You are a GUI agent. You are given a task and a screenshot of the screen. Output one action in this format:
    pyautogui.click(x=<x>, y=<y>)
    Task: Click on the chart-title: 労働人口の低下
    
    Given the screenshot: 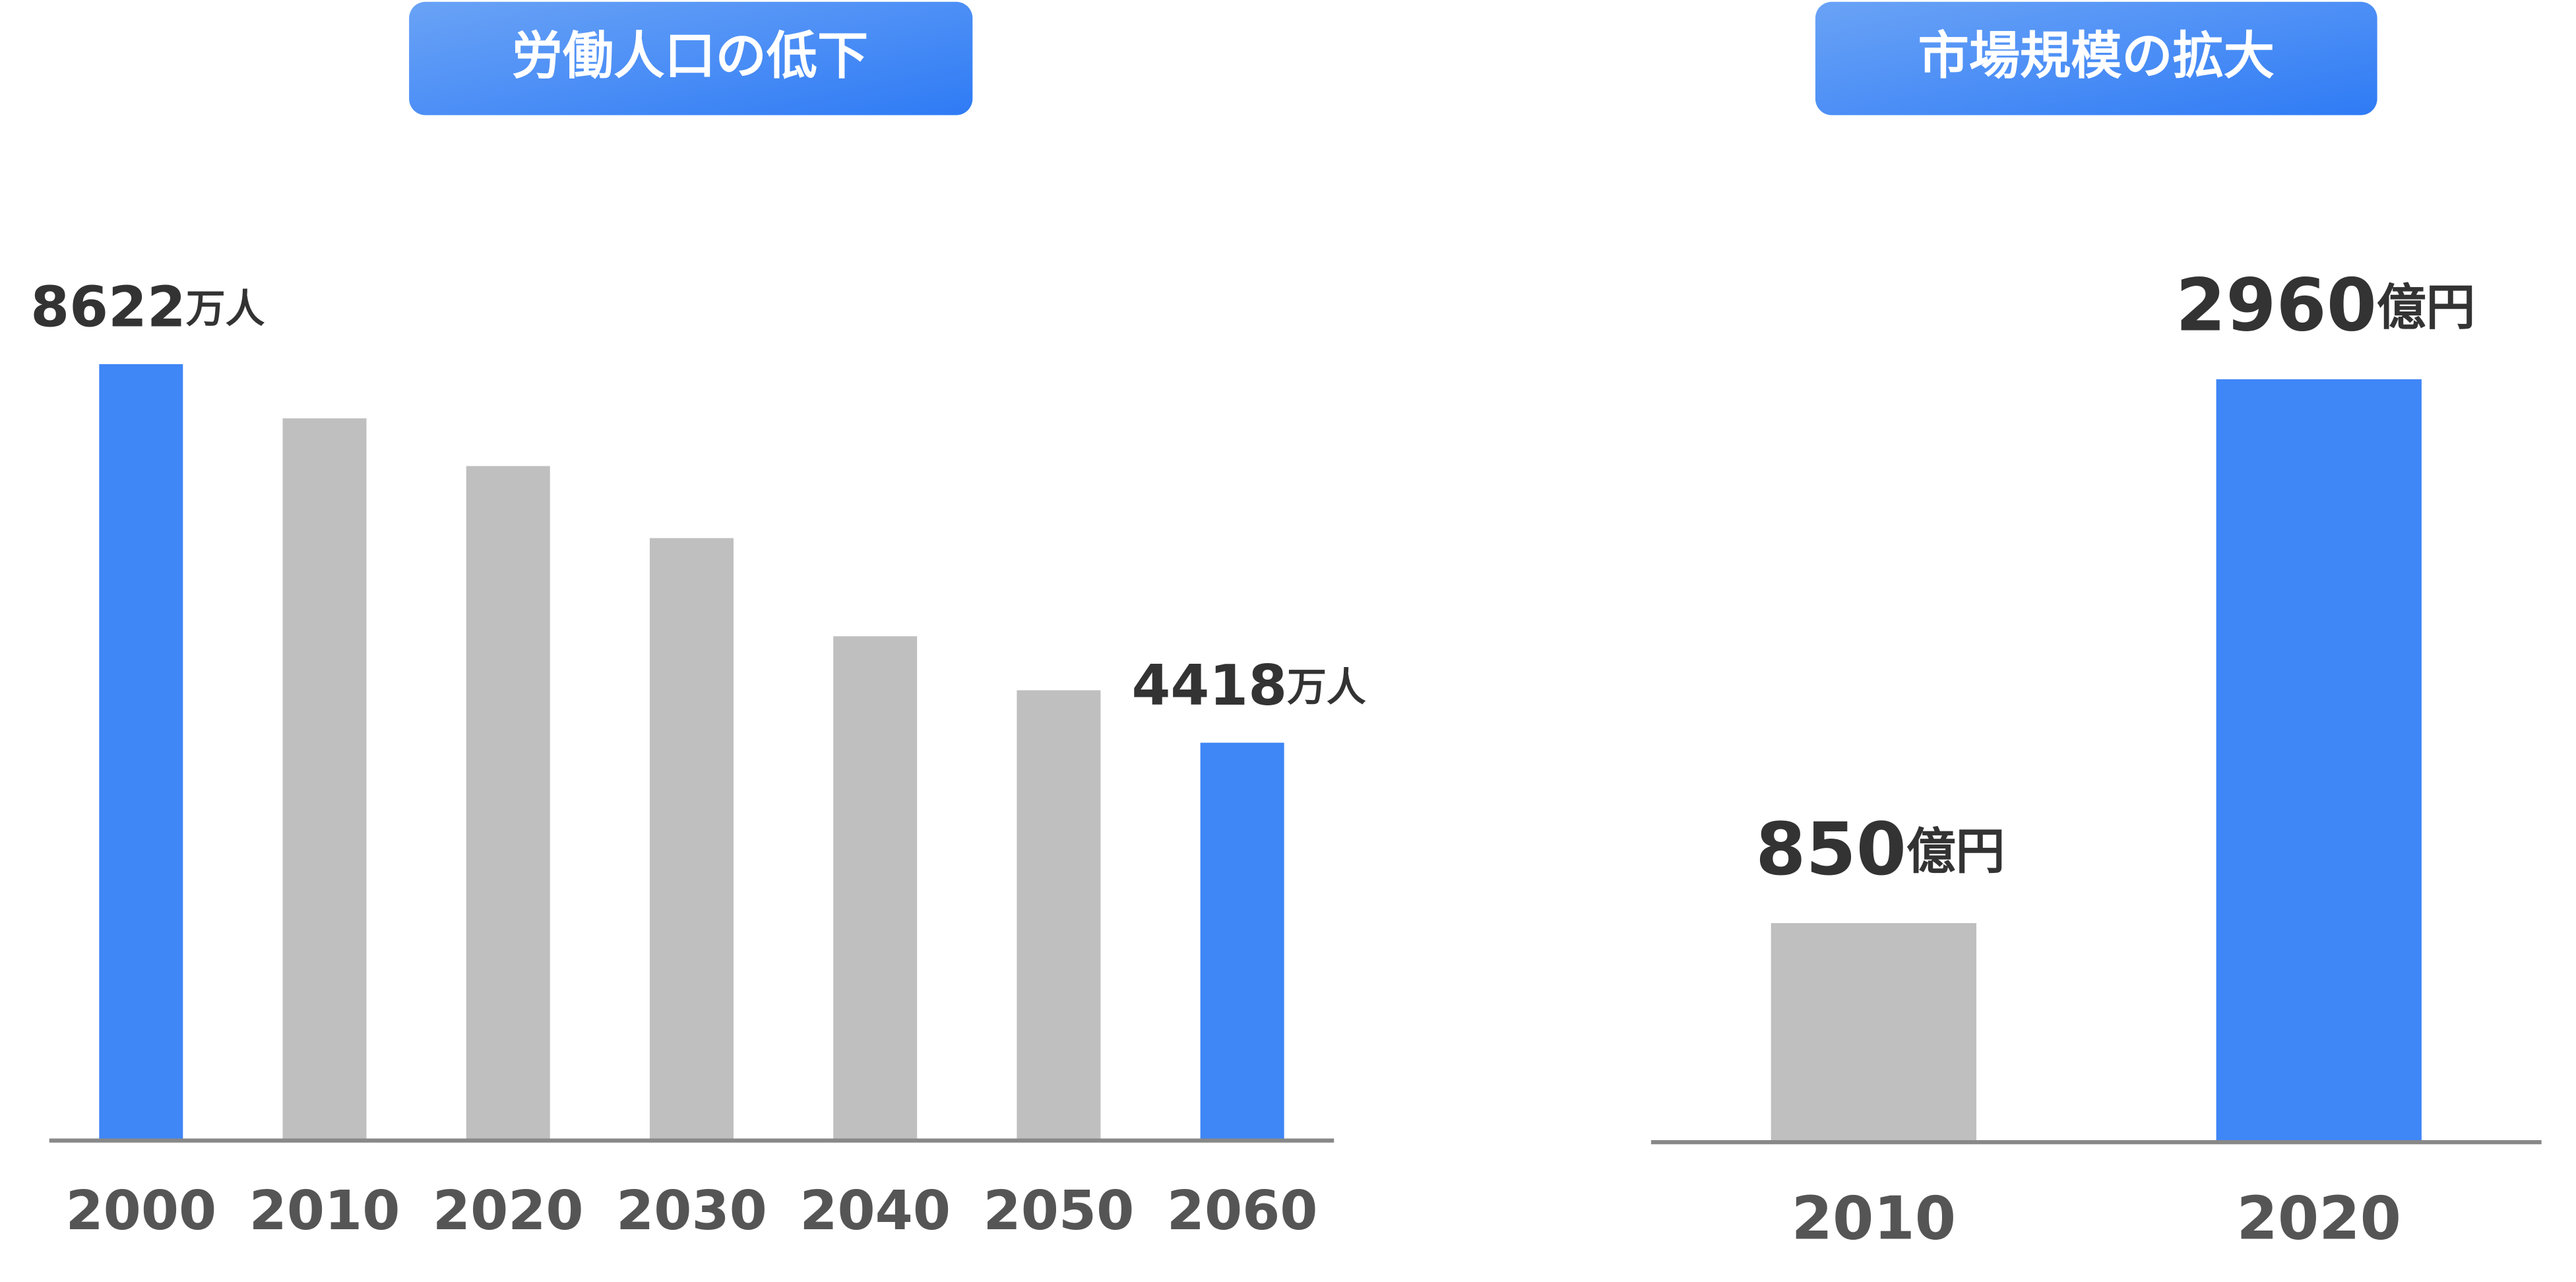 What is the action you would take?
    pyautogui.click(x=690, y=56)
    